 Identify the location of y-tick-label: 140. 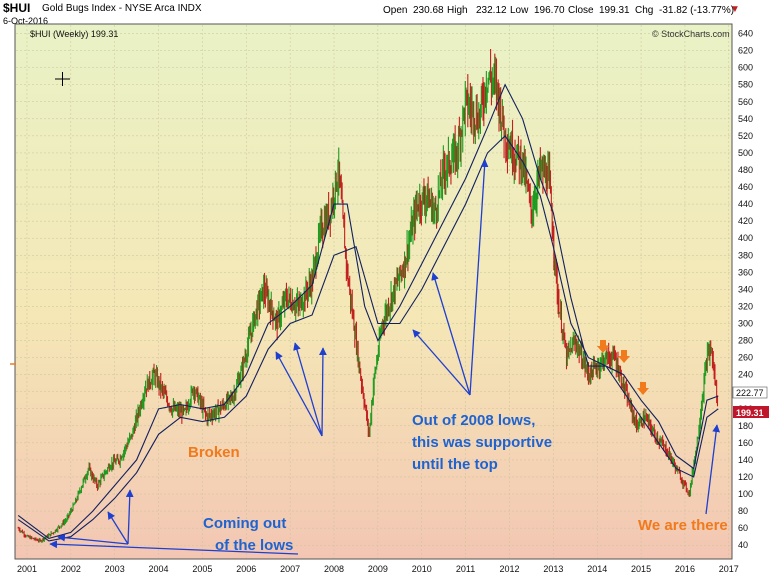
(745, 460).